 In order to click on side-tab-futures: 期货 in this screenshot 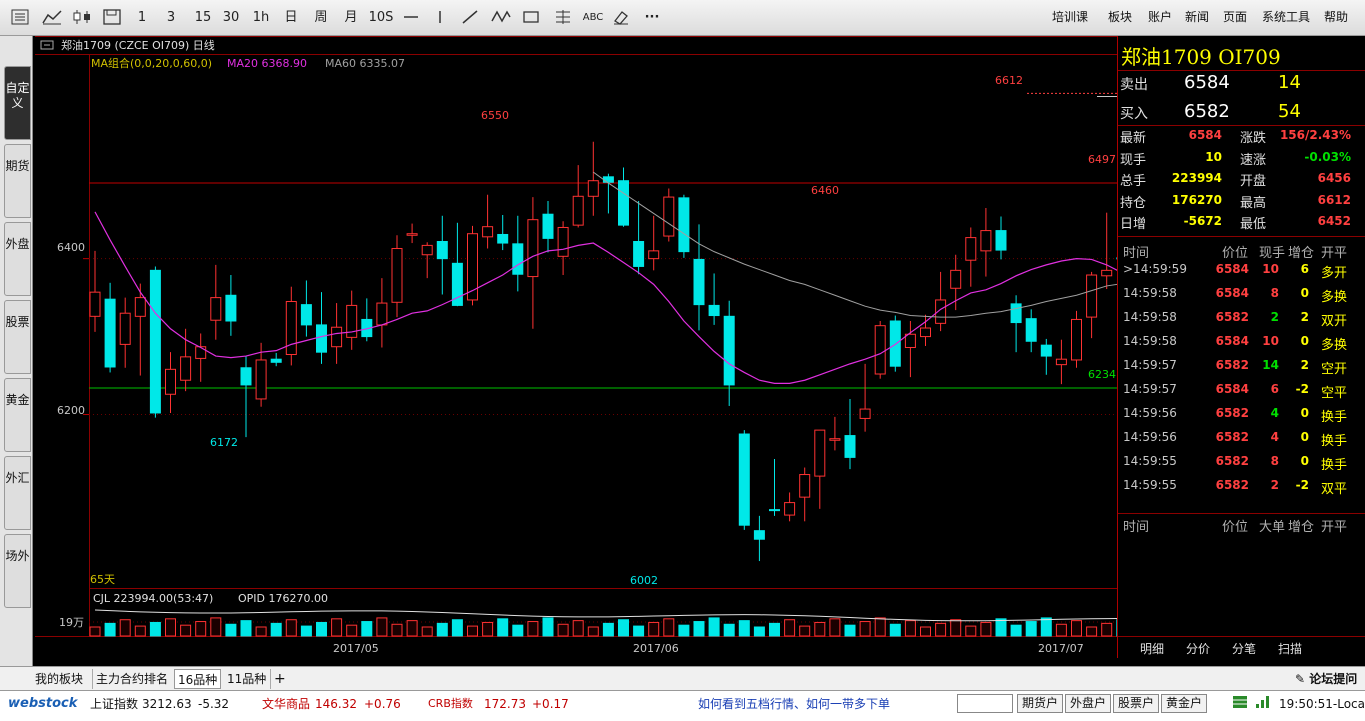, I will do `click(17, 181)`.